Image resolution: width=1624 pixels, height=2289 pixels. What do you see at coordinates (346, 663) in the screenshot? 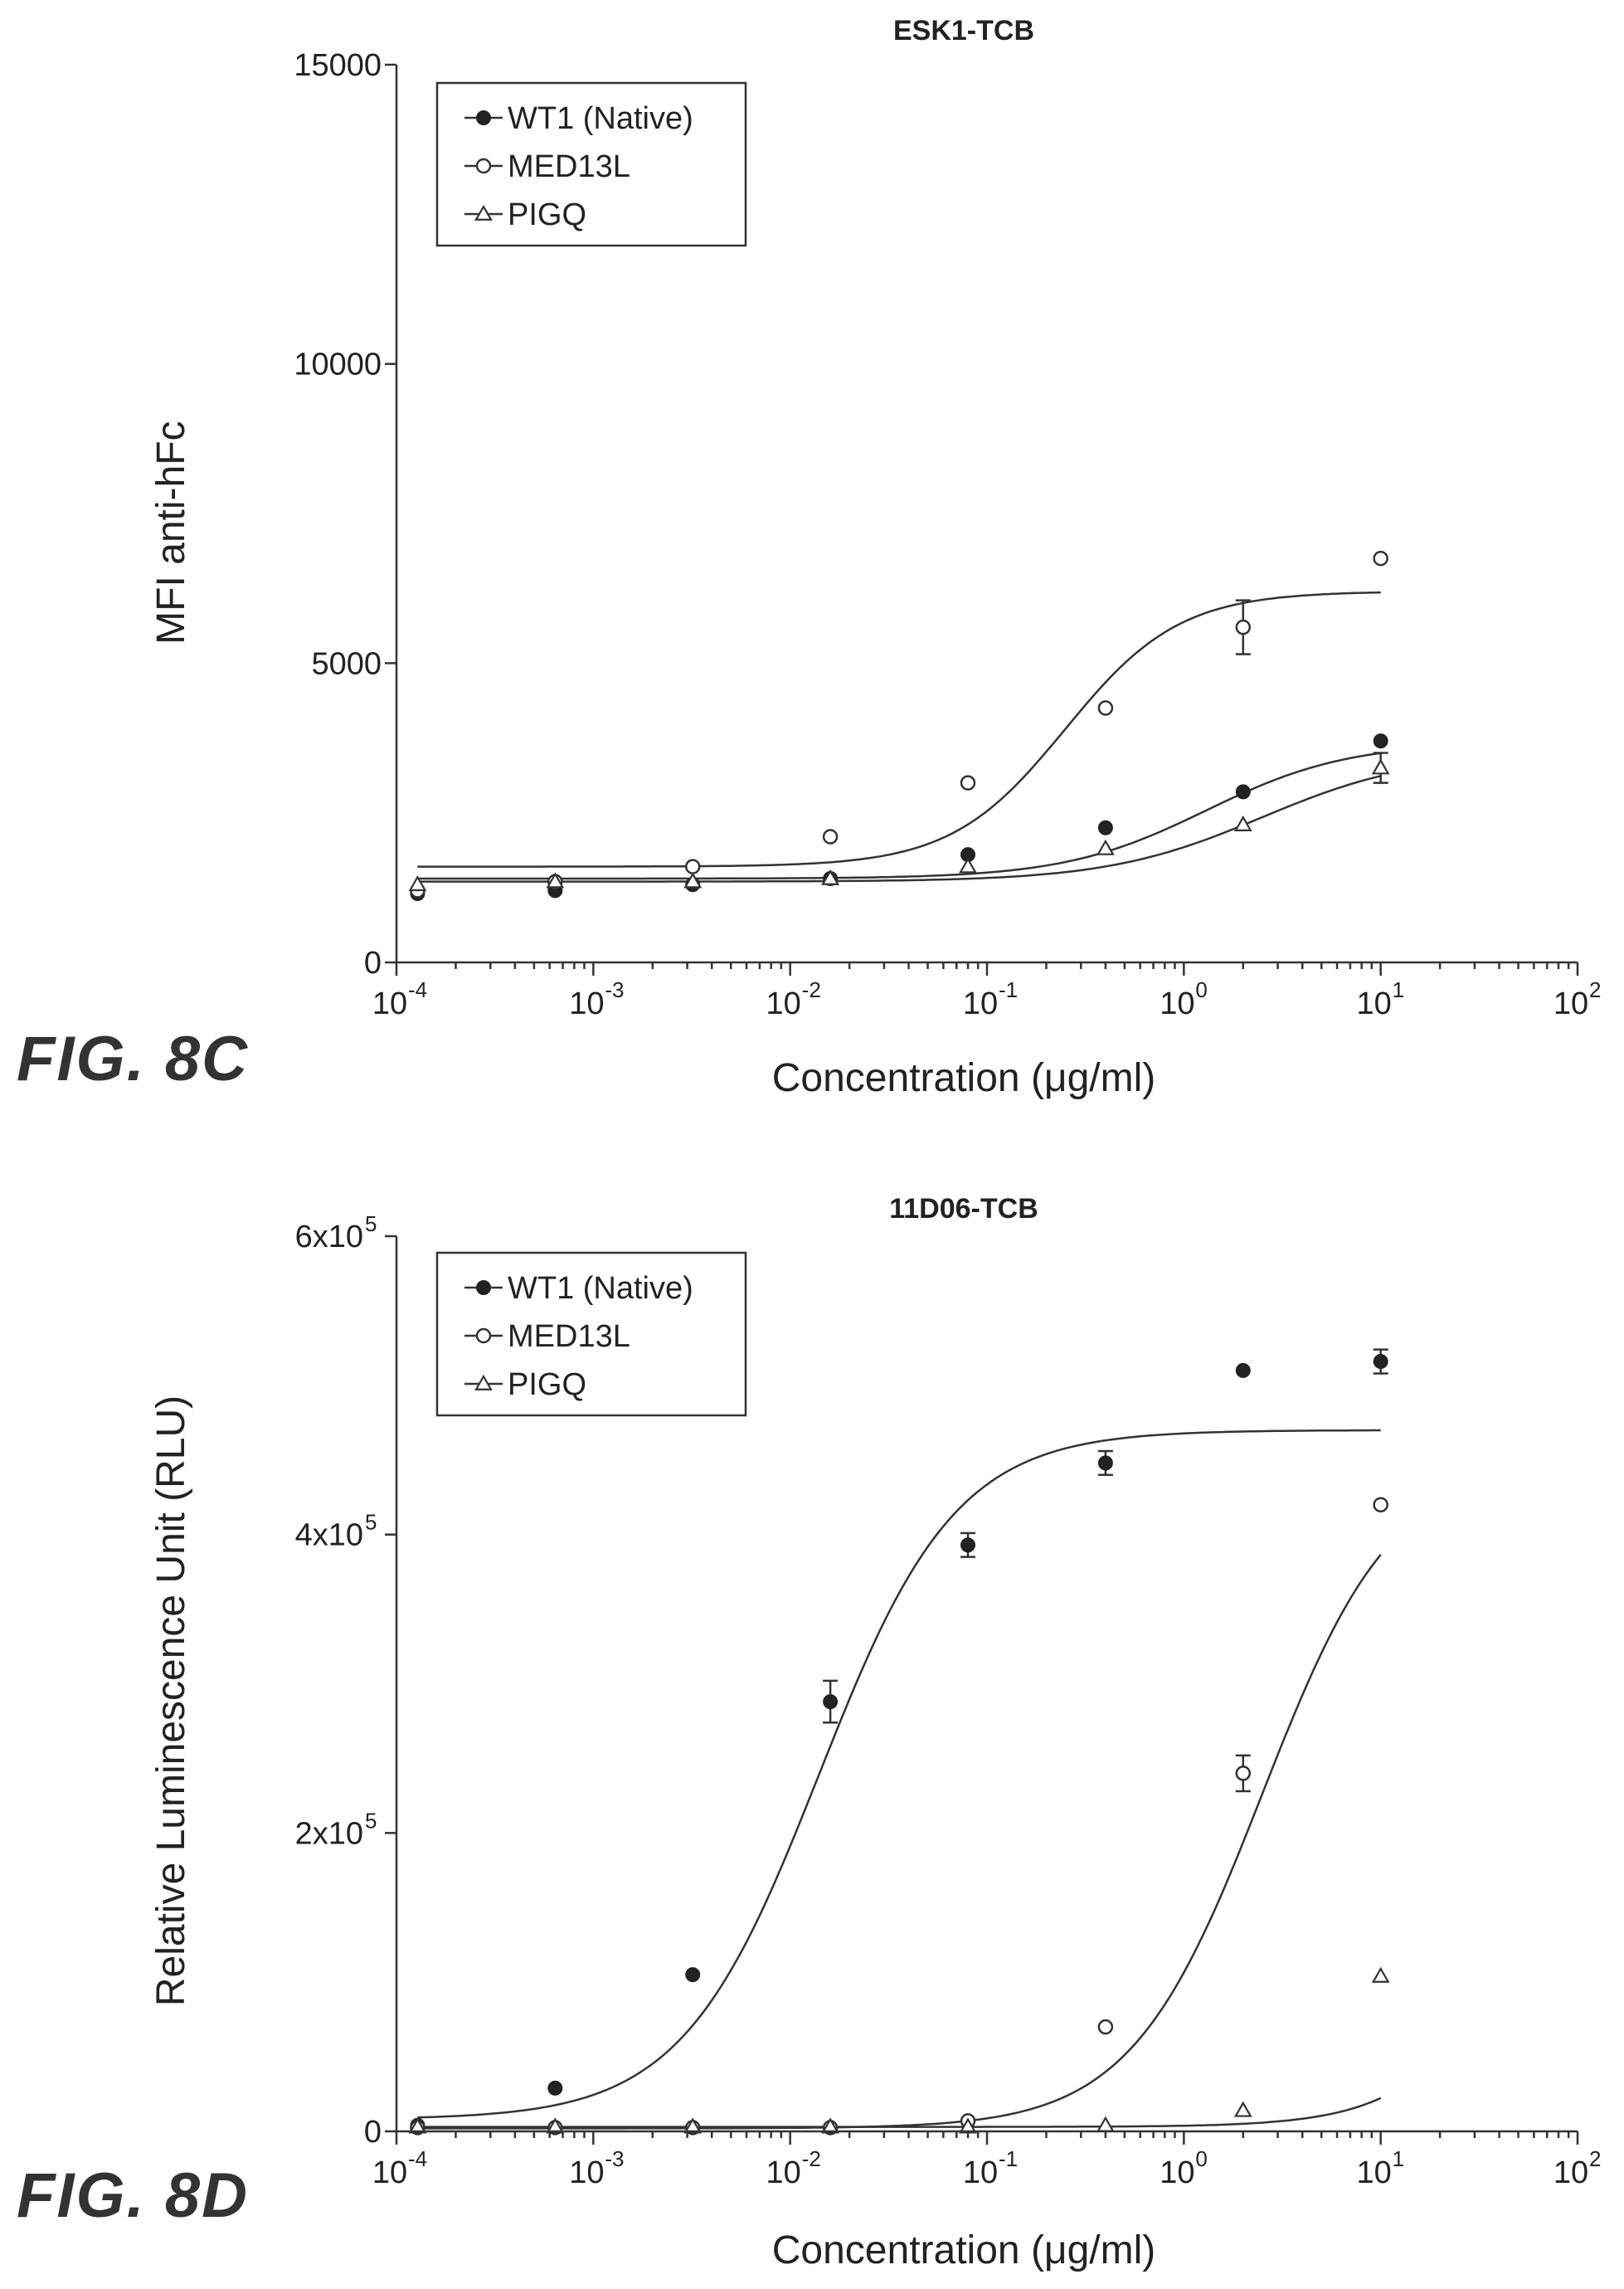
I see `y-tick-label: 5000` at bounding box center [346, 663].